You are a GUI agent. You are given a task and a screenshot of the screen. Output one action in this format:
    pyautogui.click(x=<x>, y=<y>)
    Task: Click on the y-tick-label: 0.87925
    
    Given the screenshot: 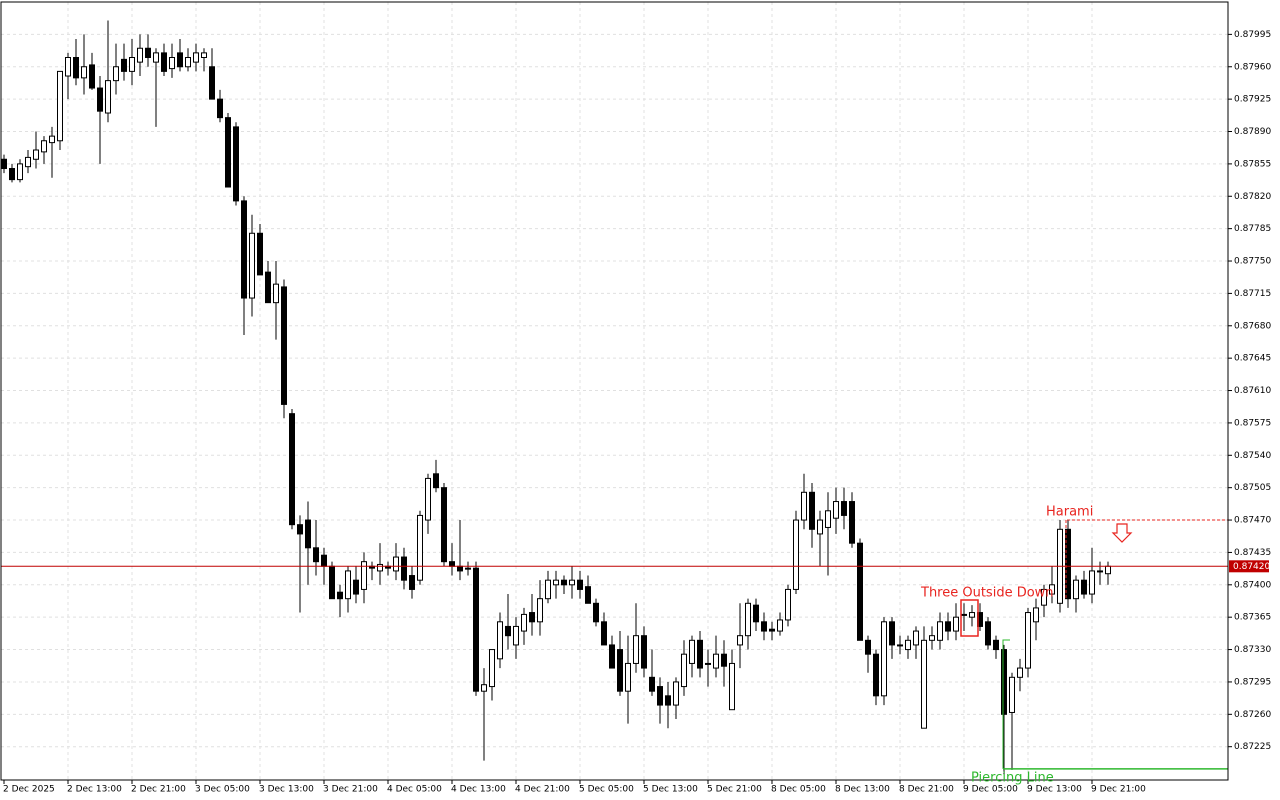 What is the action you would take?
    pyautogui.click(x=1252, y=100)
    